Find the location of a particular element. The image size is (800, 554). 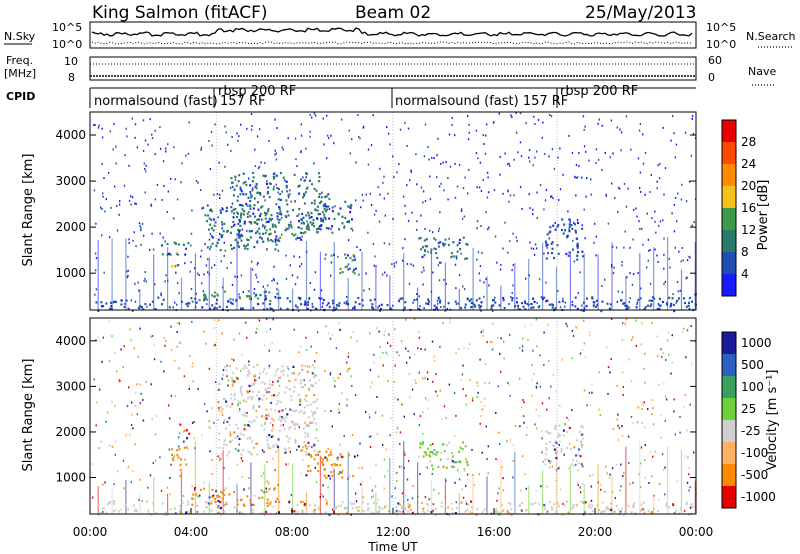

cpid-label: CPID is located at coordinates (20, 96).